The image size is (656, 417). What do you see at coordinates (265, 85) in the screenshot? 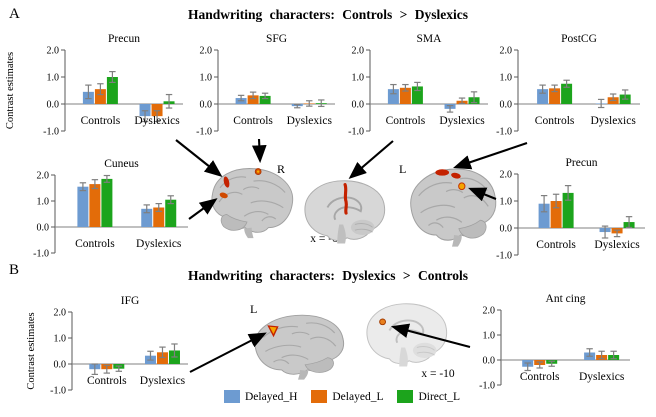
I see `bar-chart-sfg: SFG 2.0 1.0 0.0 -1.0 Controls Dyslexics` at bounding box center [265, 85].